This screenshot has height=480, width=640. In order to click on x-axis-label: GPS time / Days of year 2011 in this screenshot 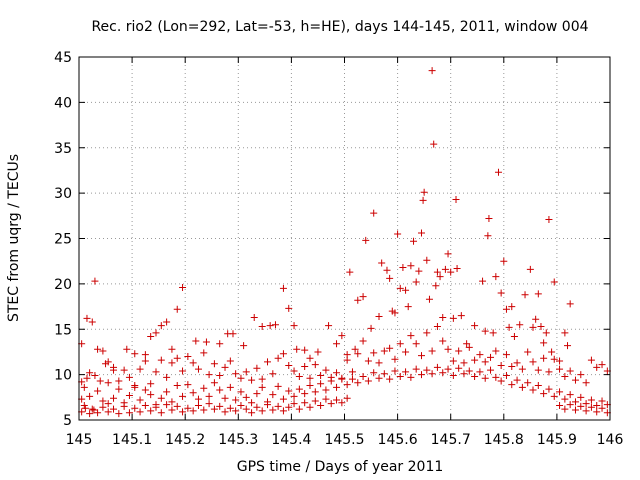, I will do `click(340, 467)`.